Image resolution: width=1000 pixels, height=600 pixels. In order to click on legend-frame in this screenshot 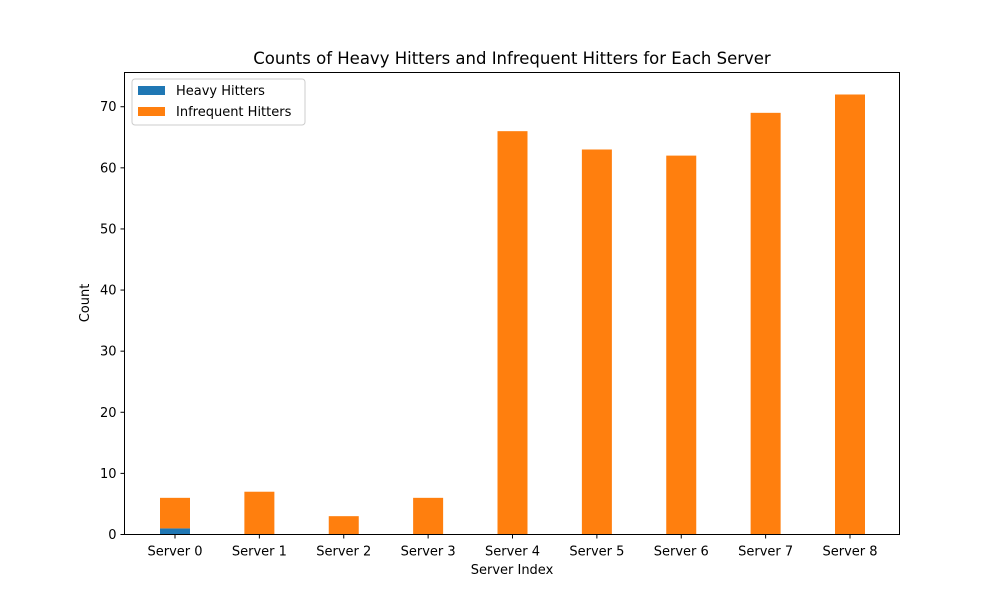, I will do `click(218, 102)`.